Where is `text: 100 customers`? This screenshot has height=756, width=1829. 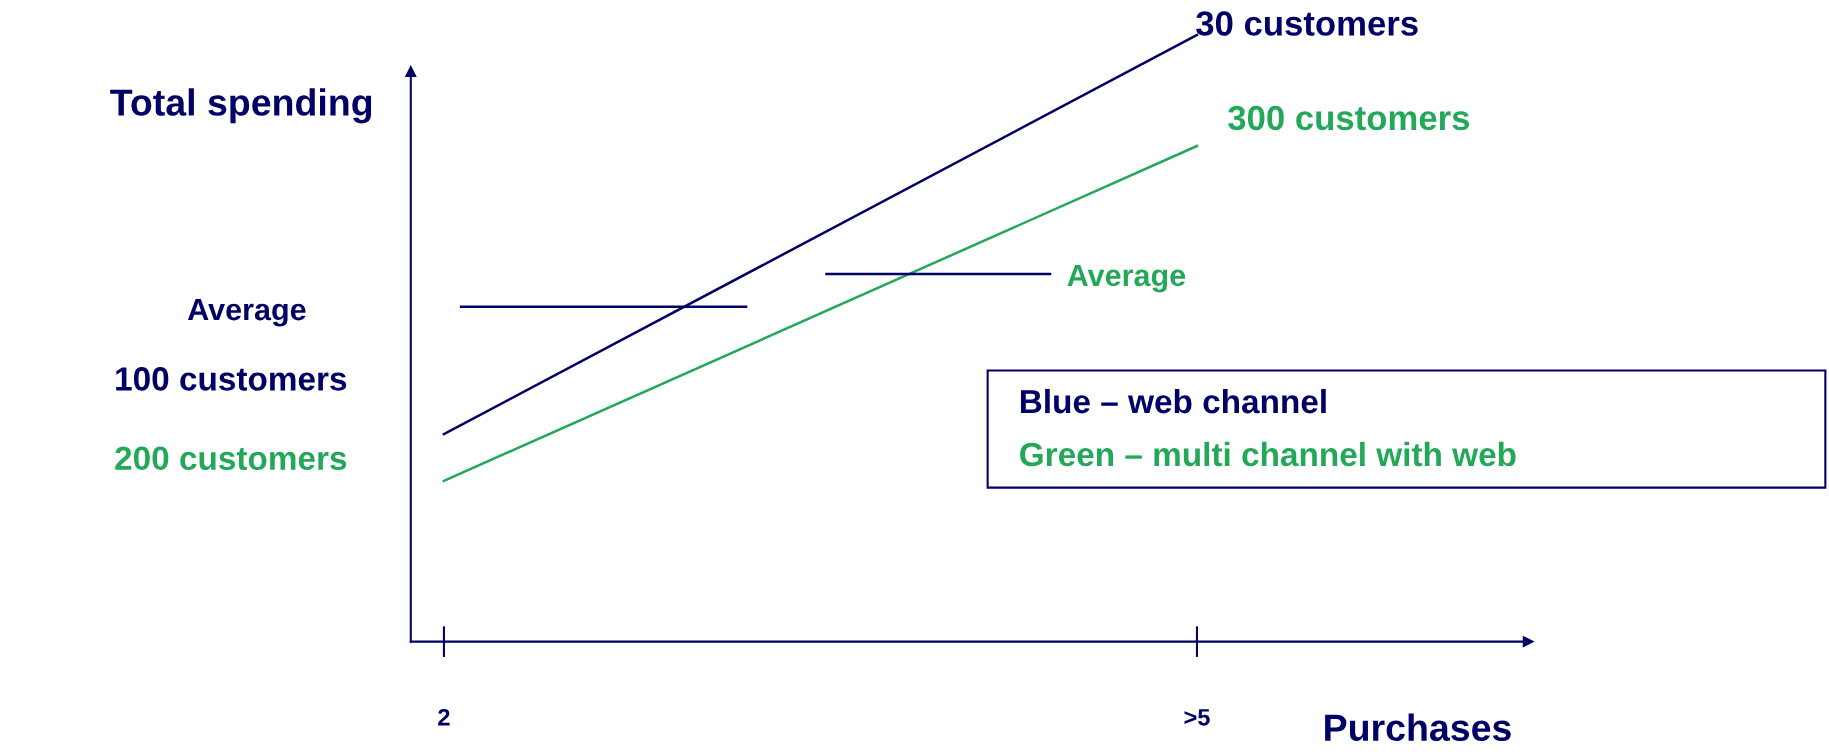 text: 100 customers is located at coordinates (231, 379).